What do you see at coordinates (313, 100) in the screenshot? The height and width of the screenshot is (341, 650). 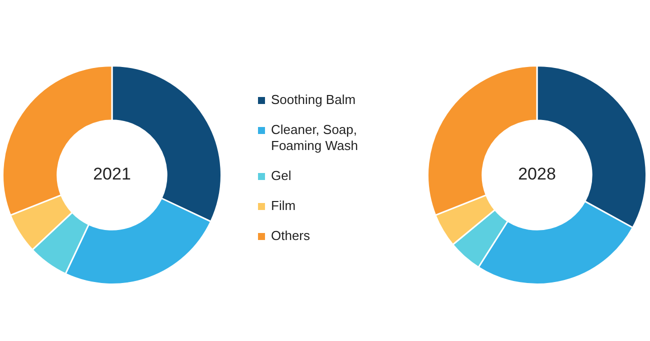 I see `legend-label: Soothing Balm` at bounding box center [313, 100].